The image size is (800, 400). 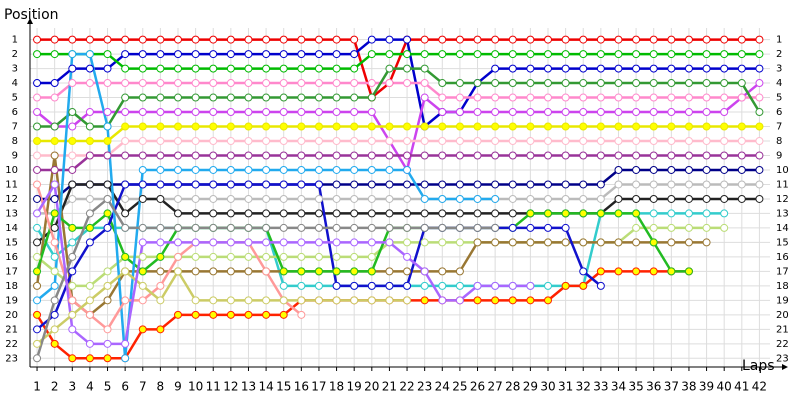 What do you see at coordinates (11, 184) in the screenshot?
I see `y-tick-label: 11` at bounding box center [11, 184].